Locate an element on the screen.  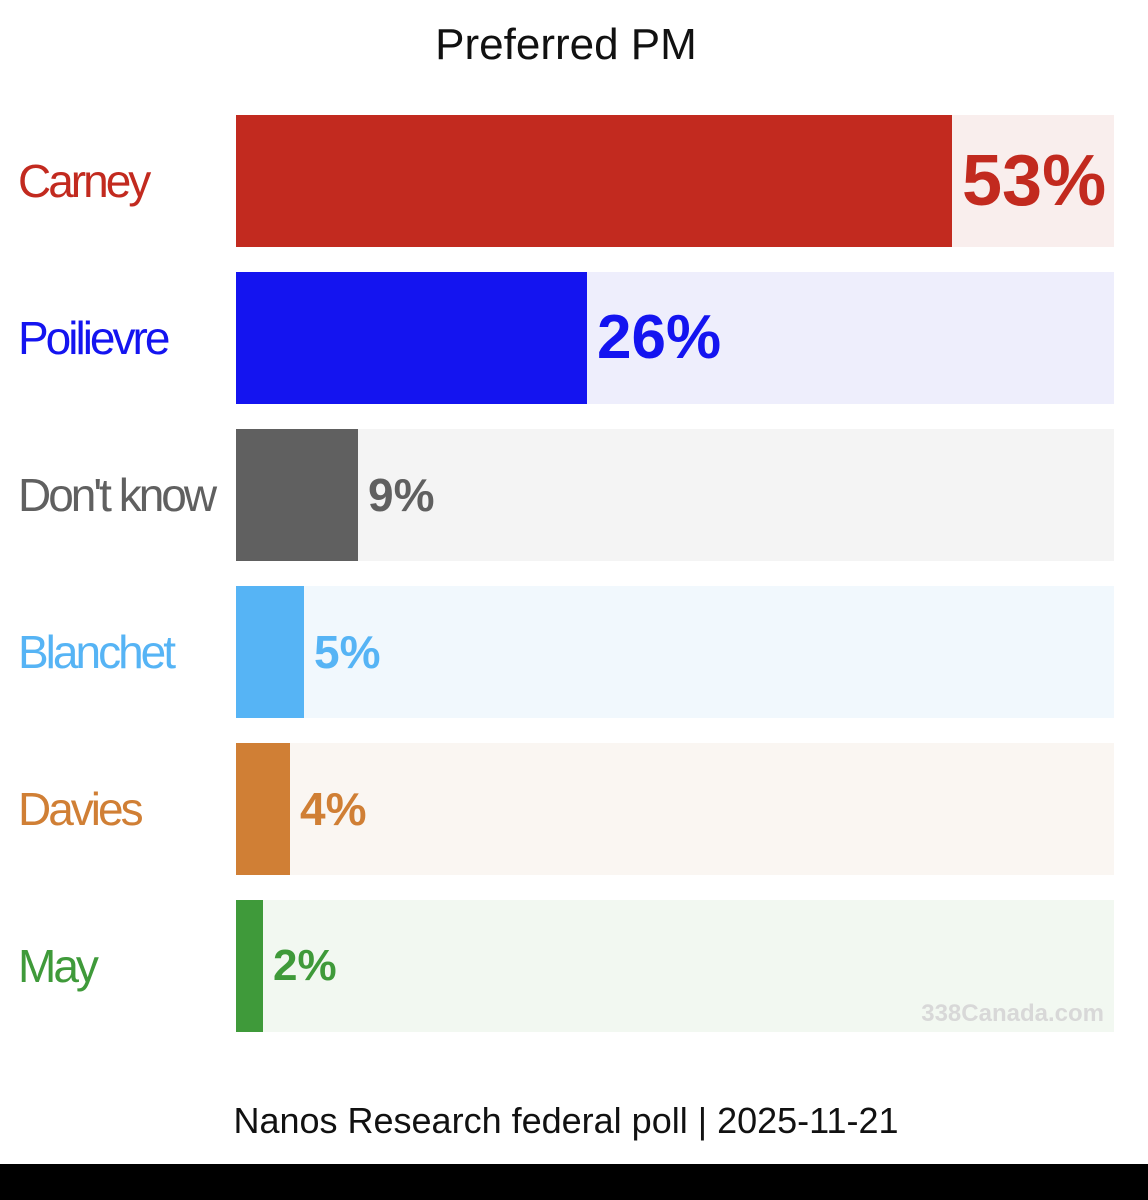
bar-track: 9% is located at coordinates (675, 495).